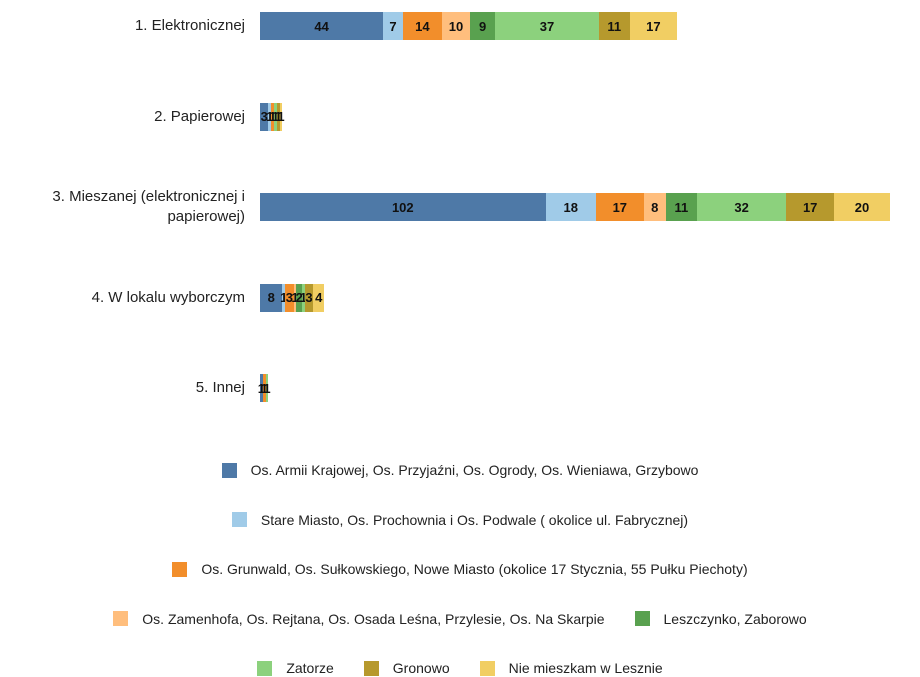 The width and height of the screenshot is (920, 677). I want to click on bar-segment: 2, so click(299, 297).